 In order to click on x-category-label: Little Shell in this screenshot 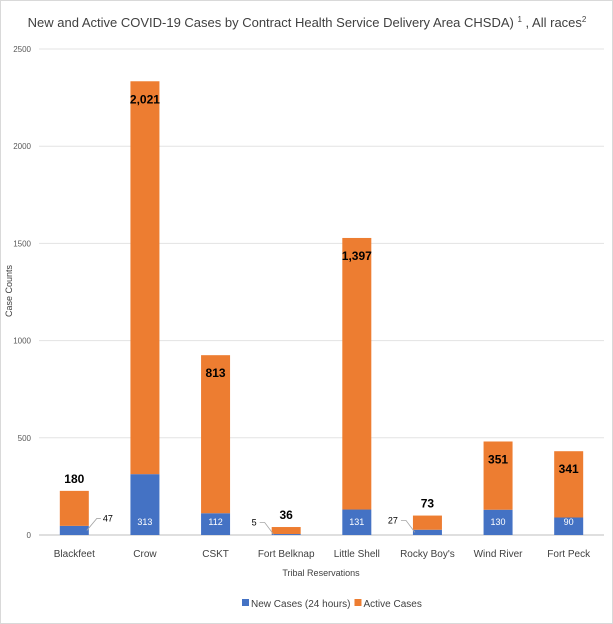, I will do `click(357, 554)`.